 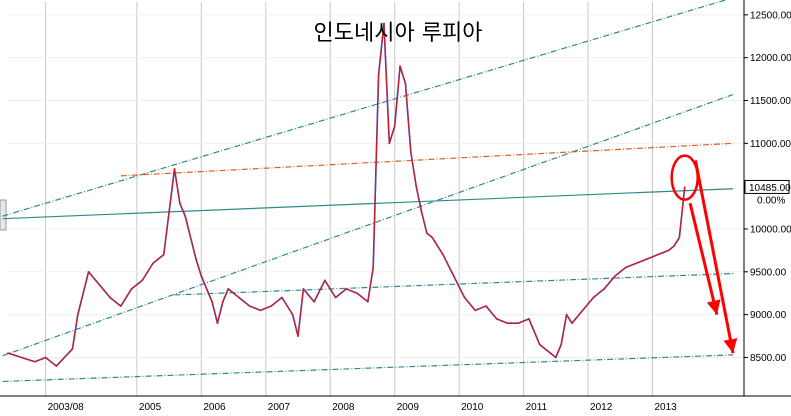 I want to click on x-tick-label: 2009, so click(x=408, y=407).